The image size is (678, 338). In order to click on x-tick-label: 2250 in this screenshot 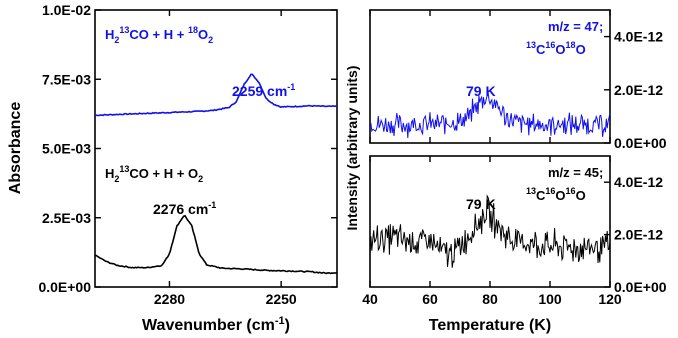, I will do `click(281, 299)`.